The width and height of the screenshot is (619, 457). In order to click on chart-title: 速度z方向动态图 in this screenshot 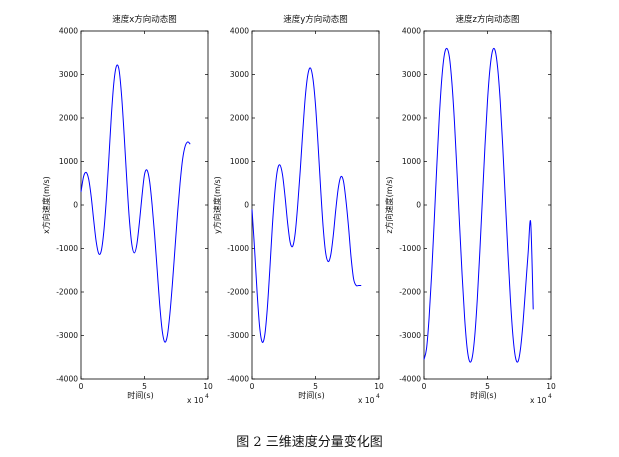, I will do `click(488, 19)`.